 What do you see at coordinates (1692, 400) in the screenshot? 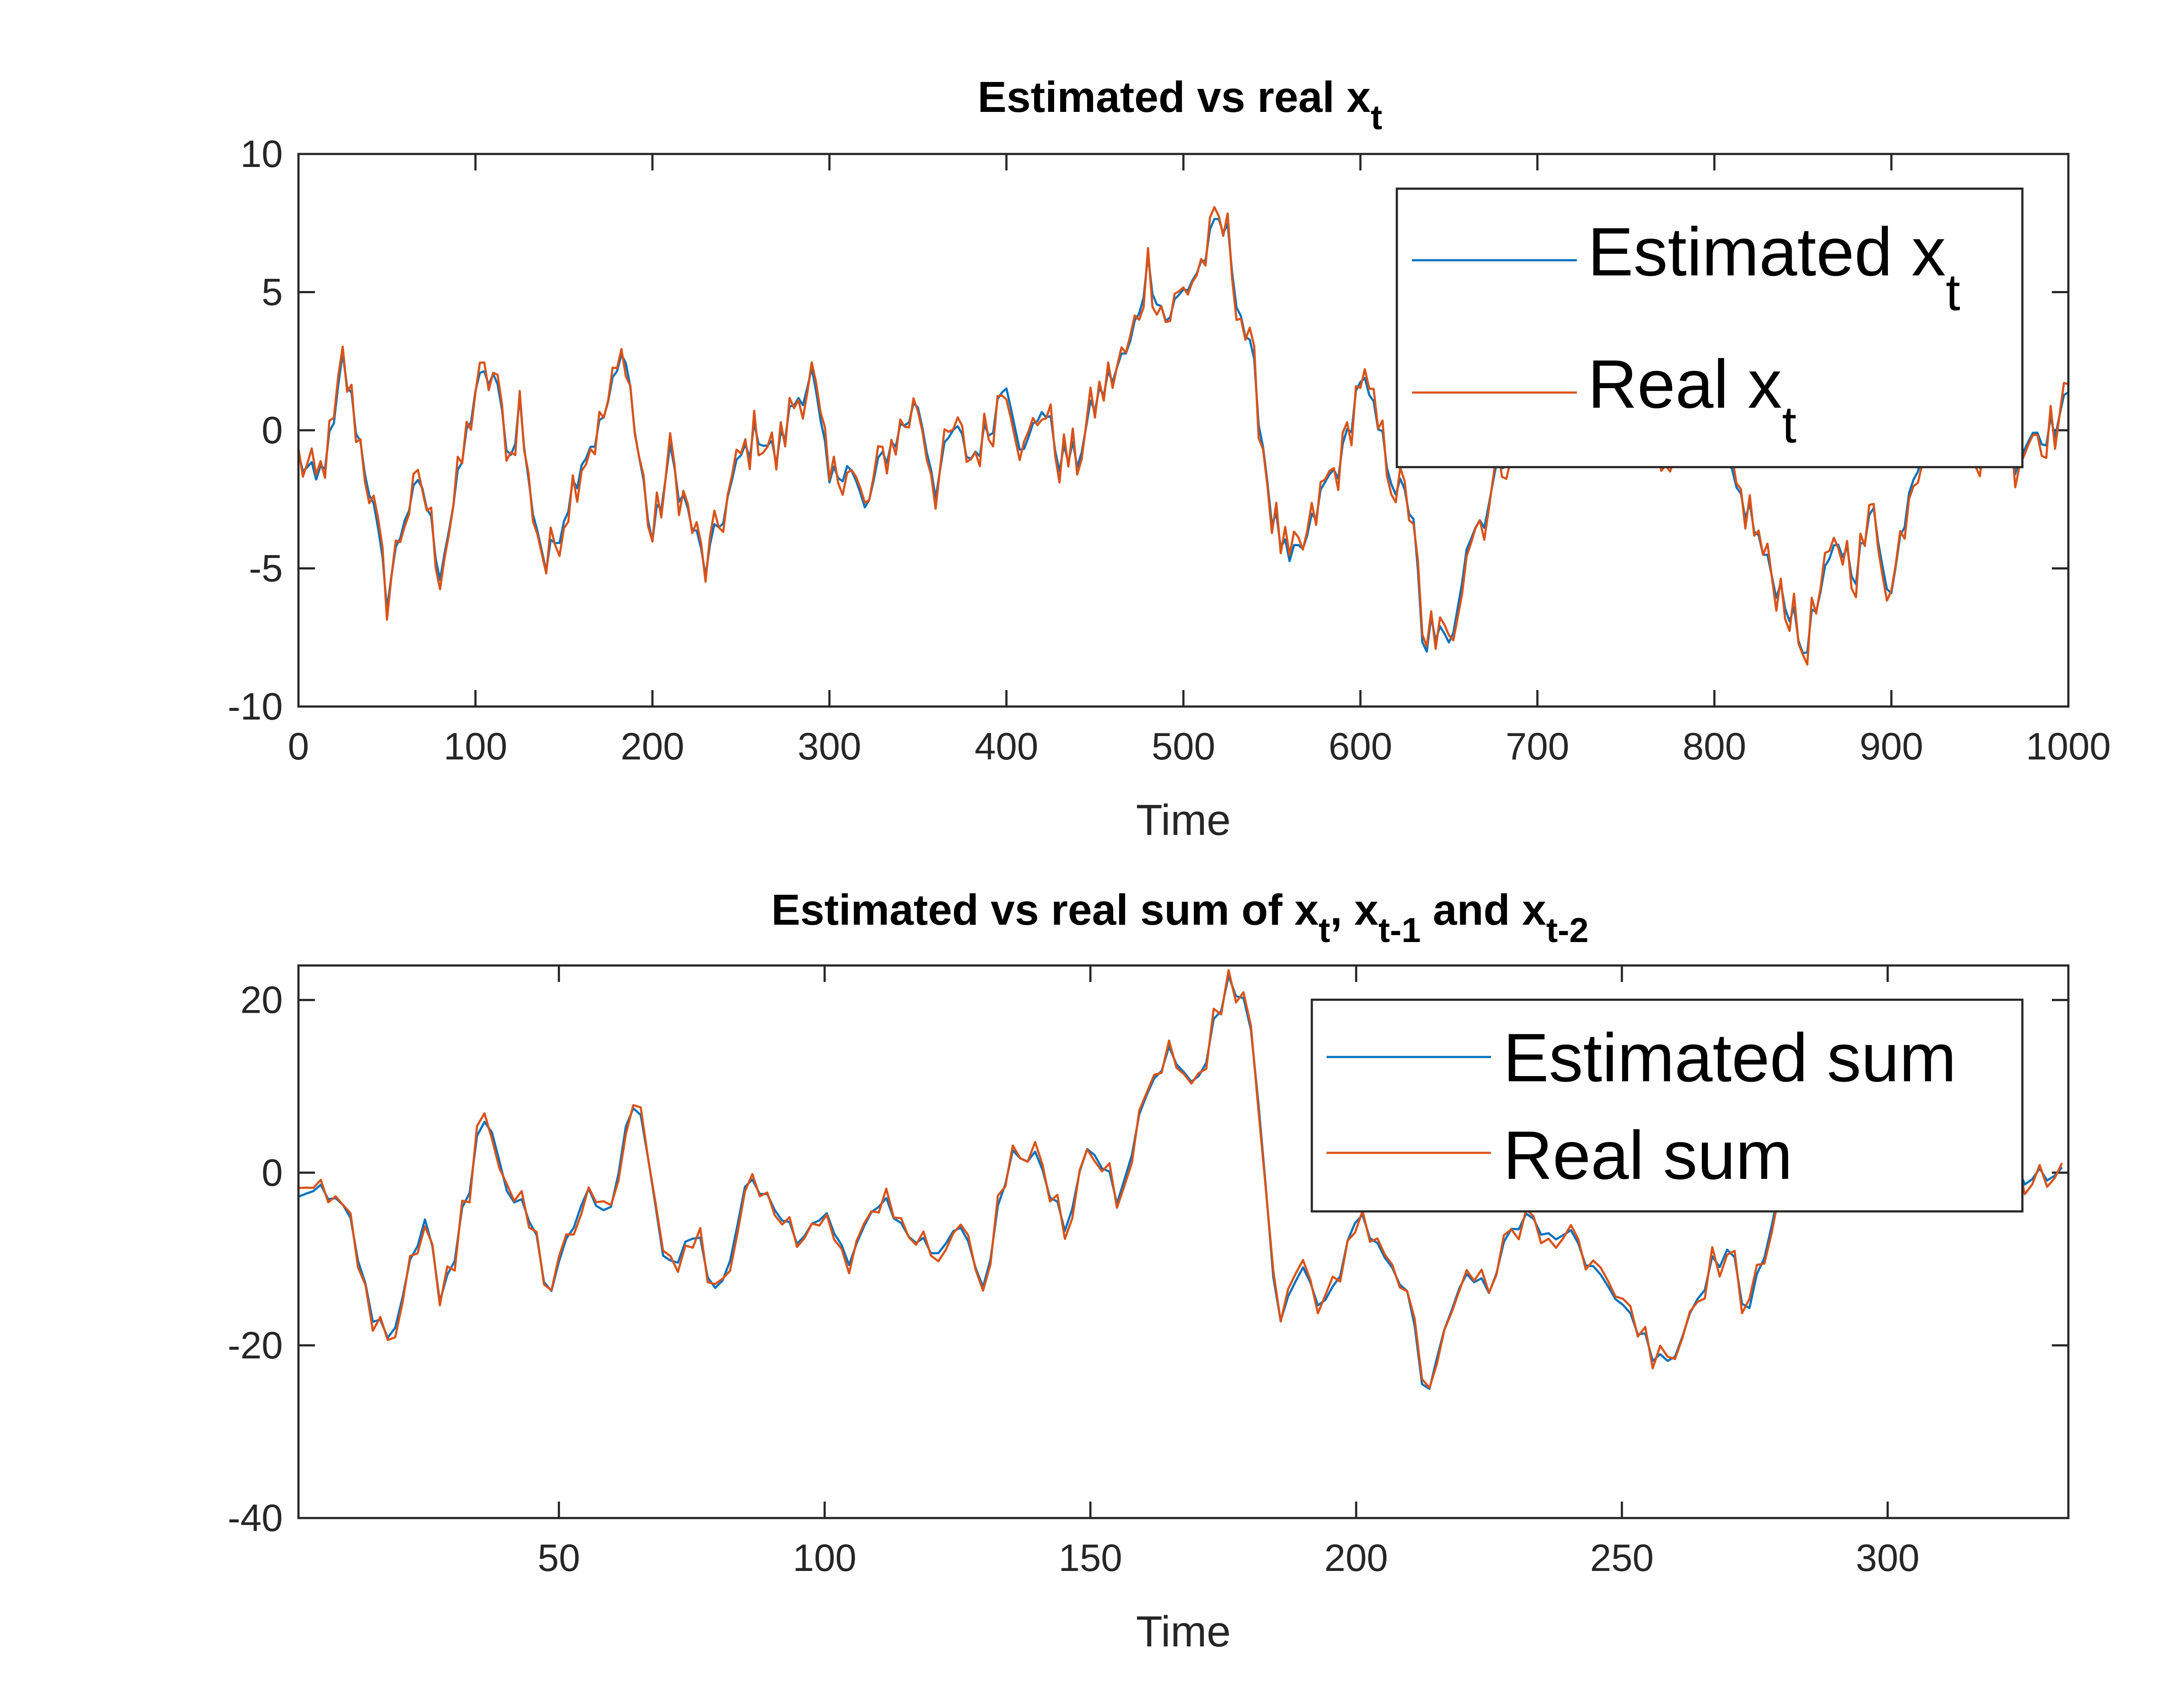
I see `top-legend-label-real: Real xt` at bounding box center [1692, 400].